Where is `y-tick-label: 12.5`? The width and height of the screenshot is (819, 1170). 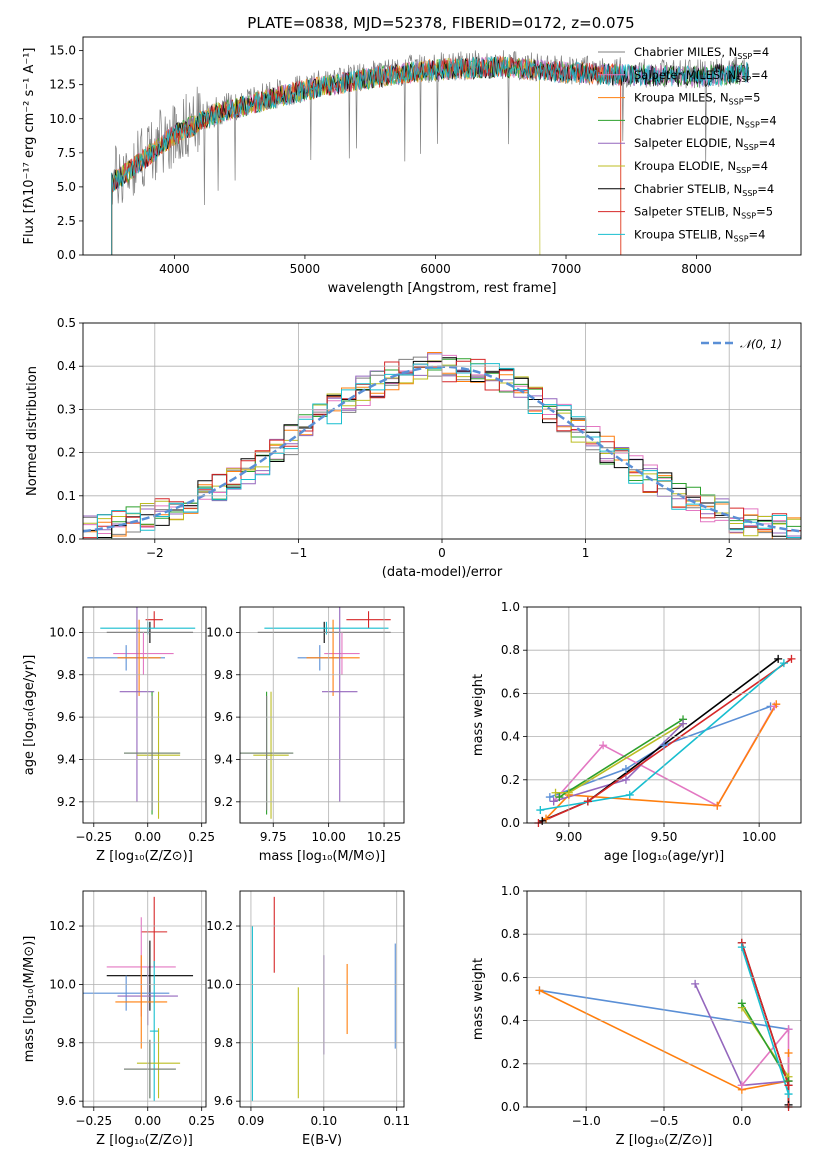 y-tick-label: 12.5 is located at coordinates (62, 85).